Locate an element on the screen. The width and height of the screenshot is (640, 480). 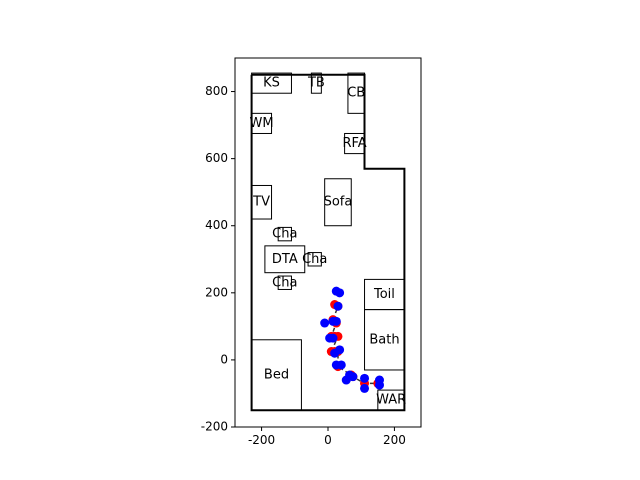
y-tick-label: 0 is located at coordinates (224, 359).